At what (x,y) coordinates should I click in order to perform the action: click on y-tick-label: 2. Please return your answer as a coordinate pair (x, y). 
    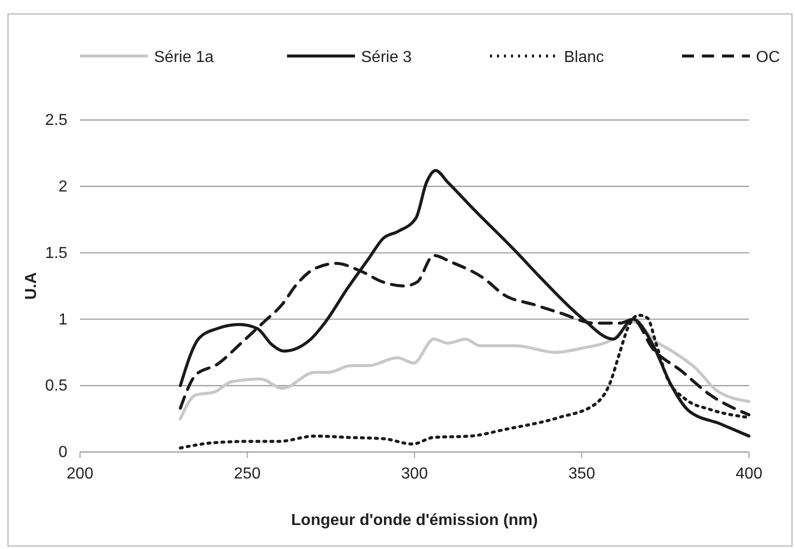
    Looking at the image, I should click on (63, 187).